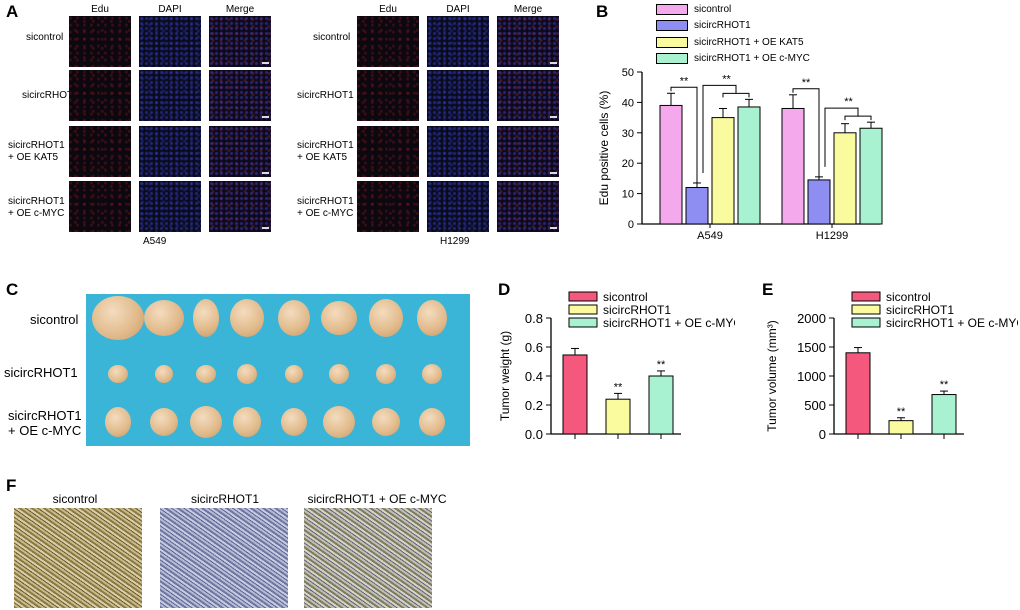  Describe the element at coordinates (534, 376) in the screenshot. I see `y-tick-label: 0.4` at that location.